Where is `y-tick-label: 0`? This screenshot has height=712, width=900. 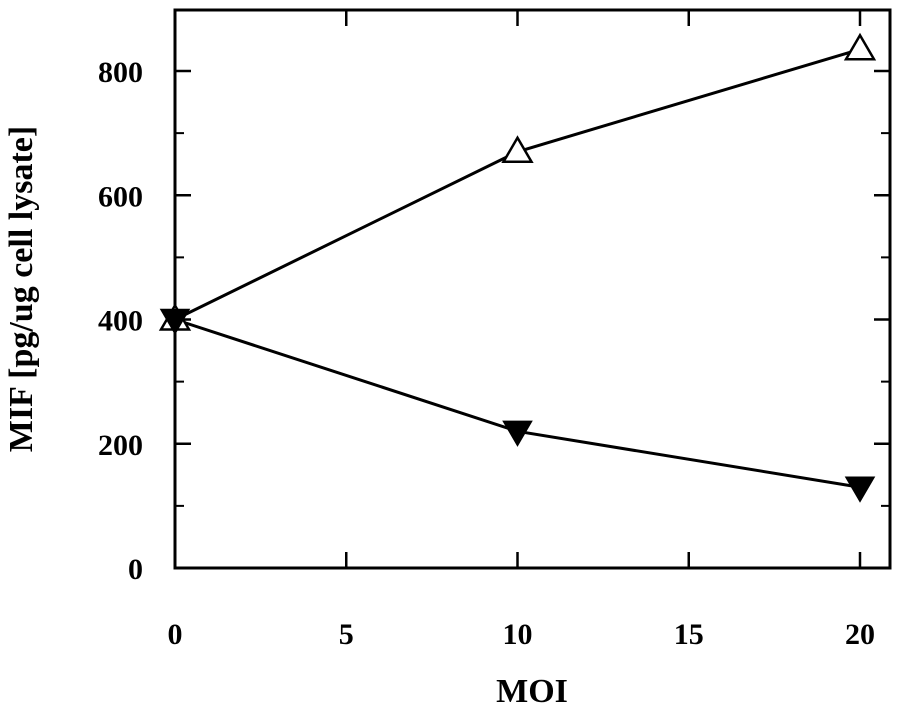
y-tick-label: 0 is located at coordinates (135, 569).